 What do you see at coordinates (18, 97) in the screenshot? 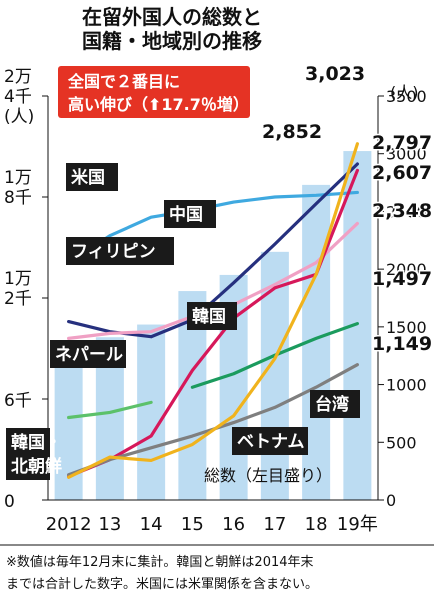
I see `left-axis-tick-label: 4千` at bounding box center [18, 97].